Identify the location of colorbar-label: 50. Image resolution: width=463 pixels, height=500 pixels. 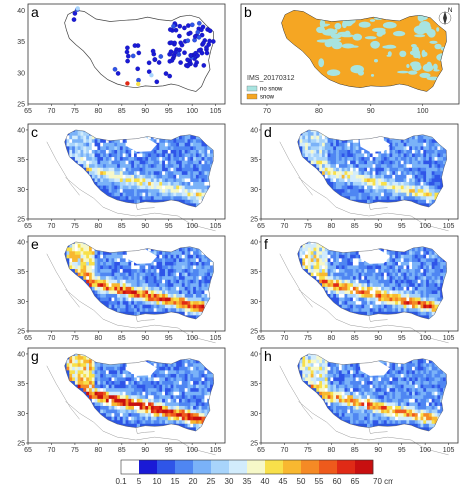
(301, 481).